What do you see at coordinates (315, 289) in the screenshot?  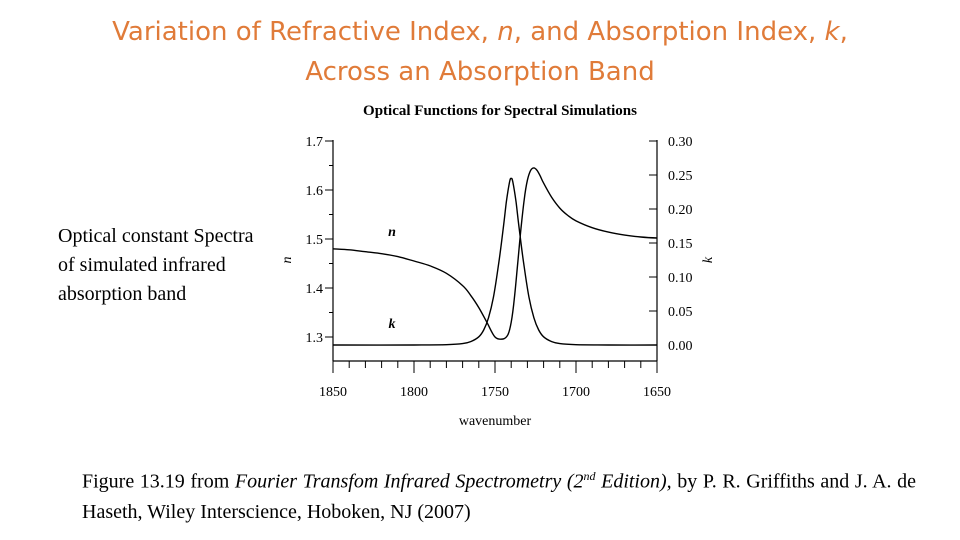 I see `y-left-tick-label: 1.4` at bounding box center [315, 289].